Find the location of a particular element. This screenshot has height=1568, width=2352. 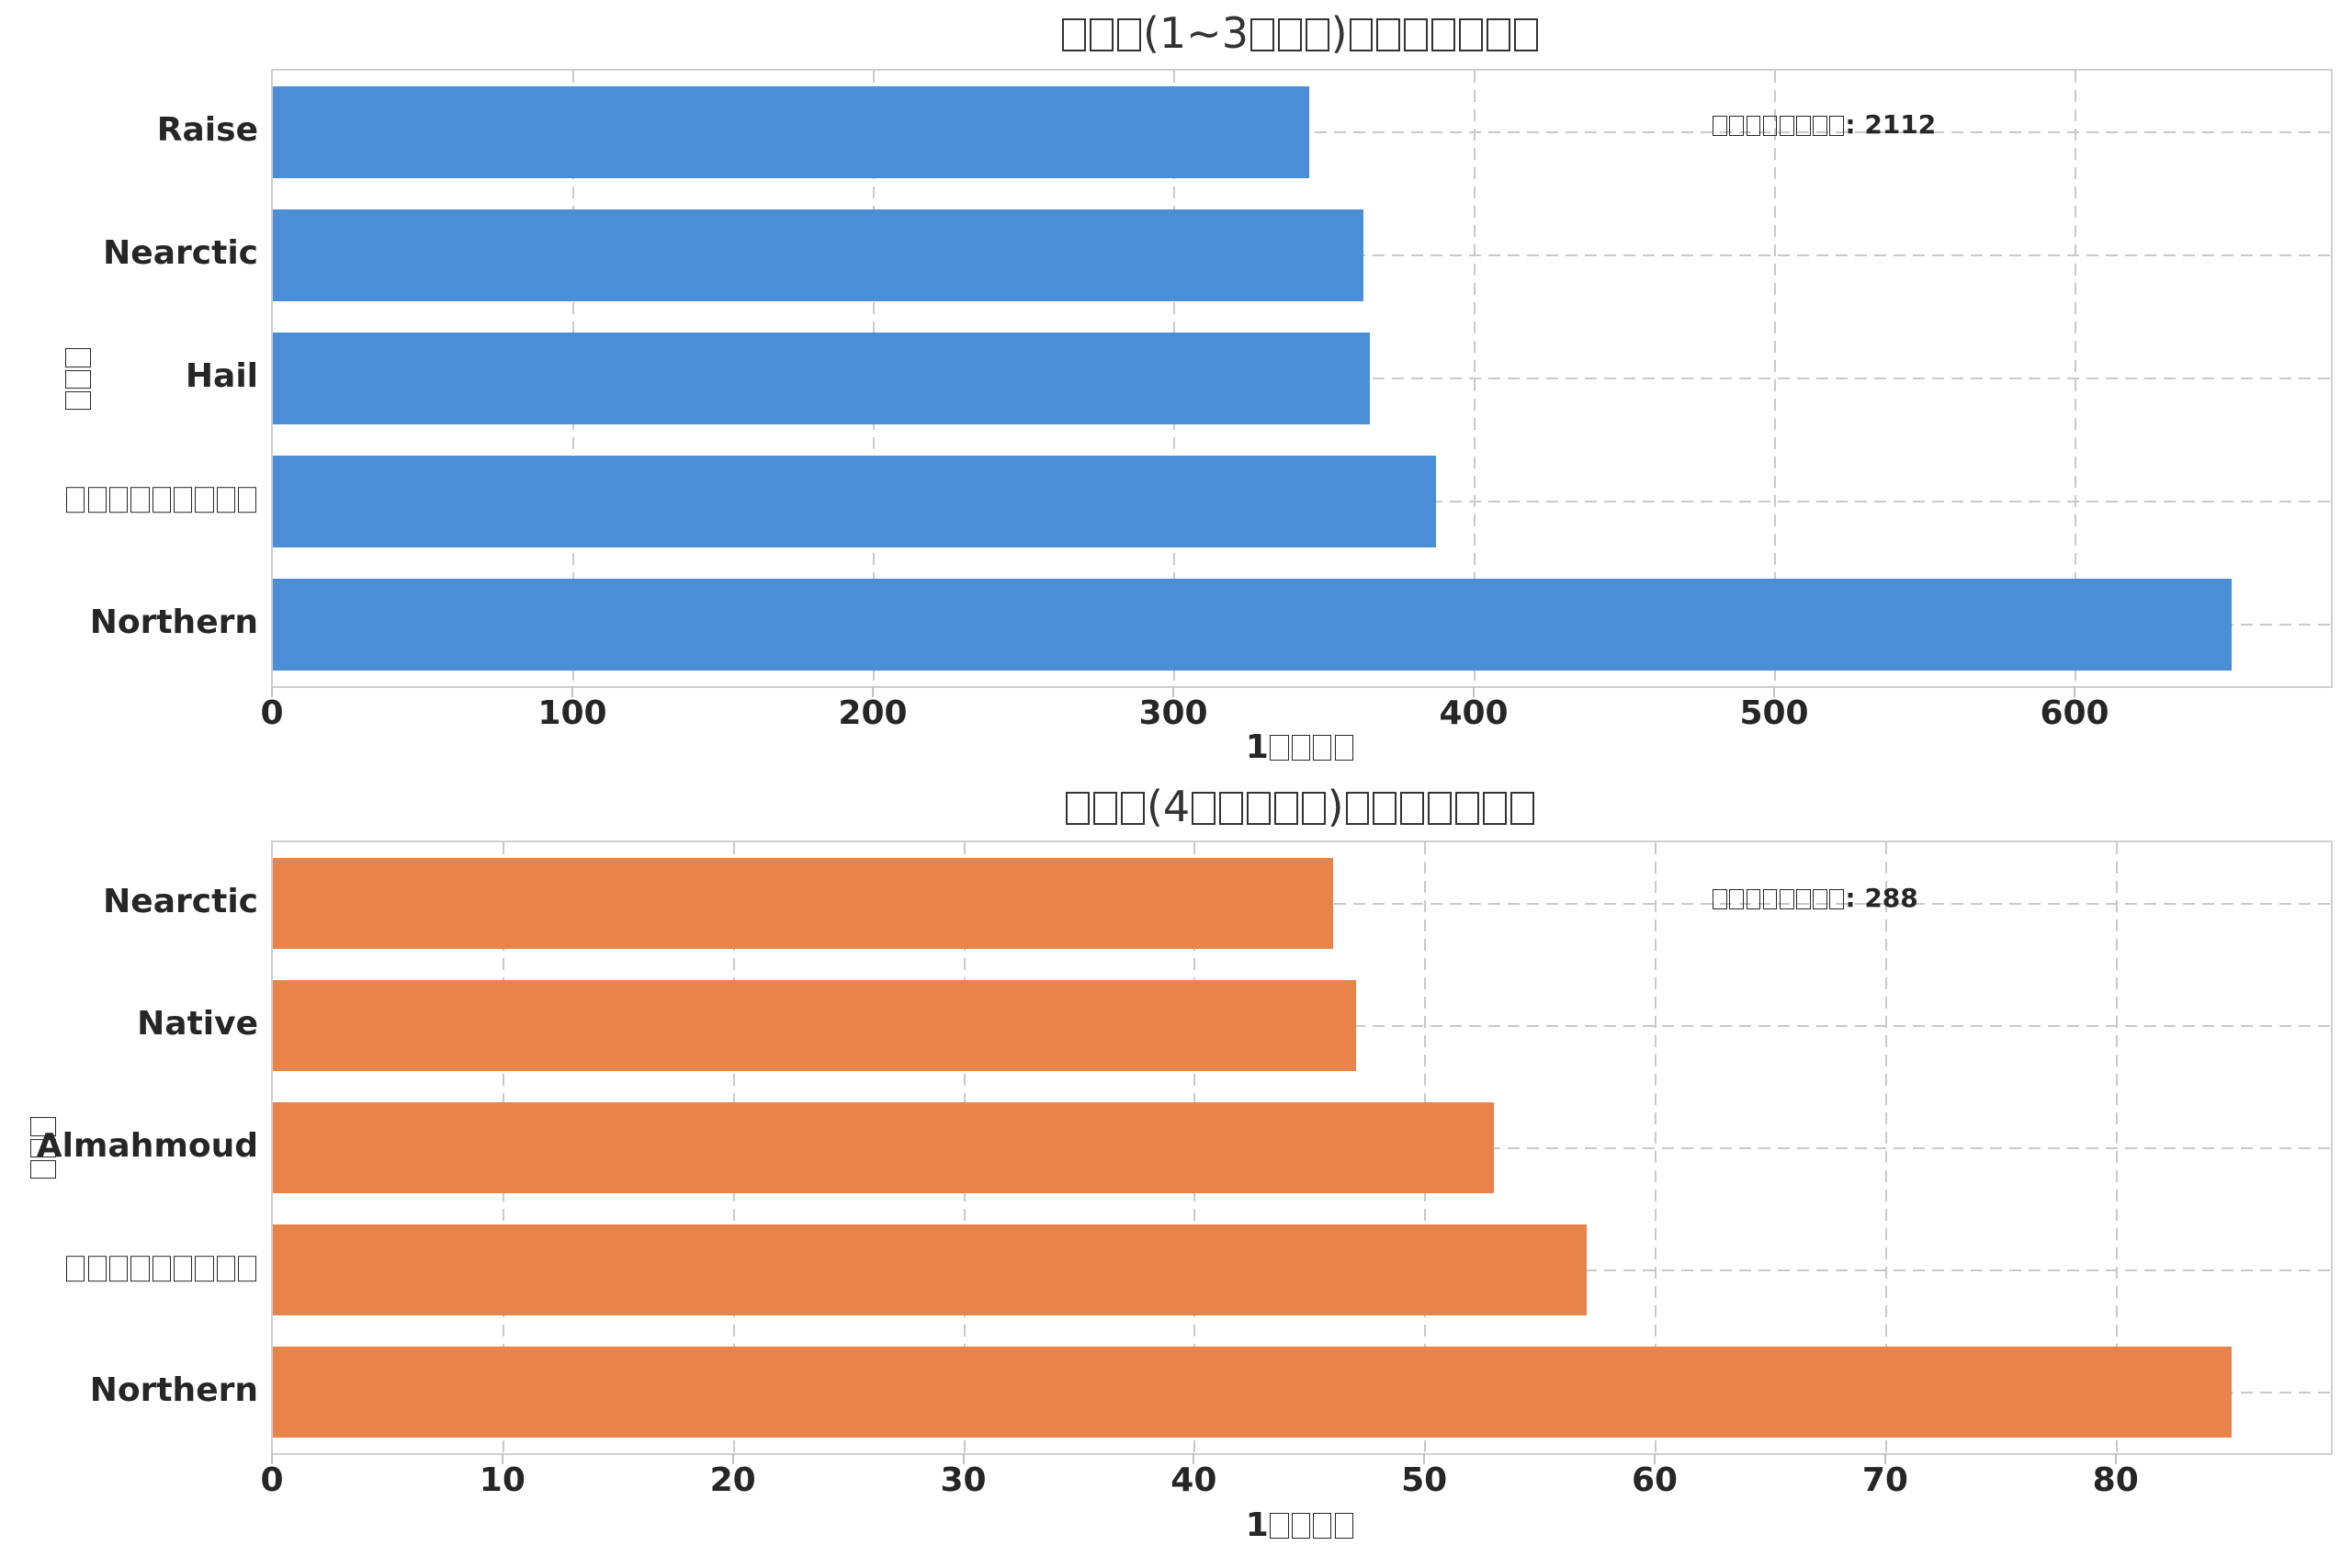

category-label: Native is located at coordinates (197, 1024).